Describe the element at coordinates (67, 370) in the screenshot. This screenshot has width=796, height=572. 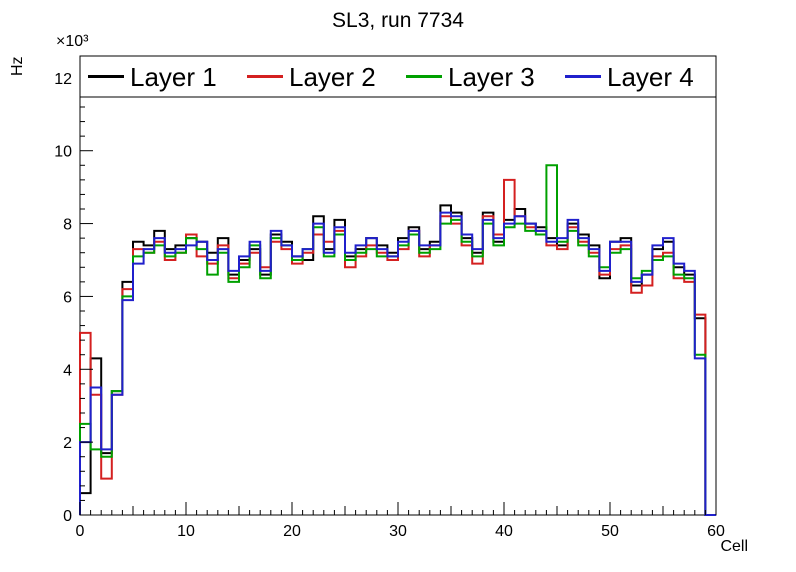
I see `y-tick-label: 4` at that location.